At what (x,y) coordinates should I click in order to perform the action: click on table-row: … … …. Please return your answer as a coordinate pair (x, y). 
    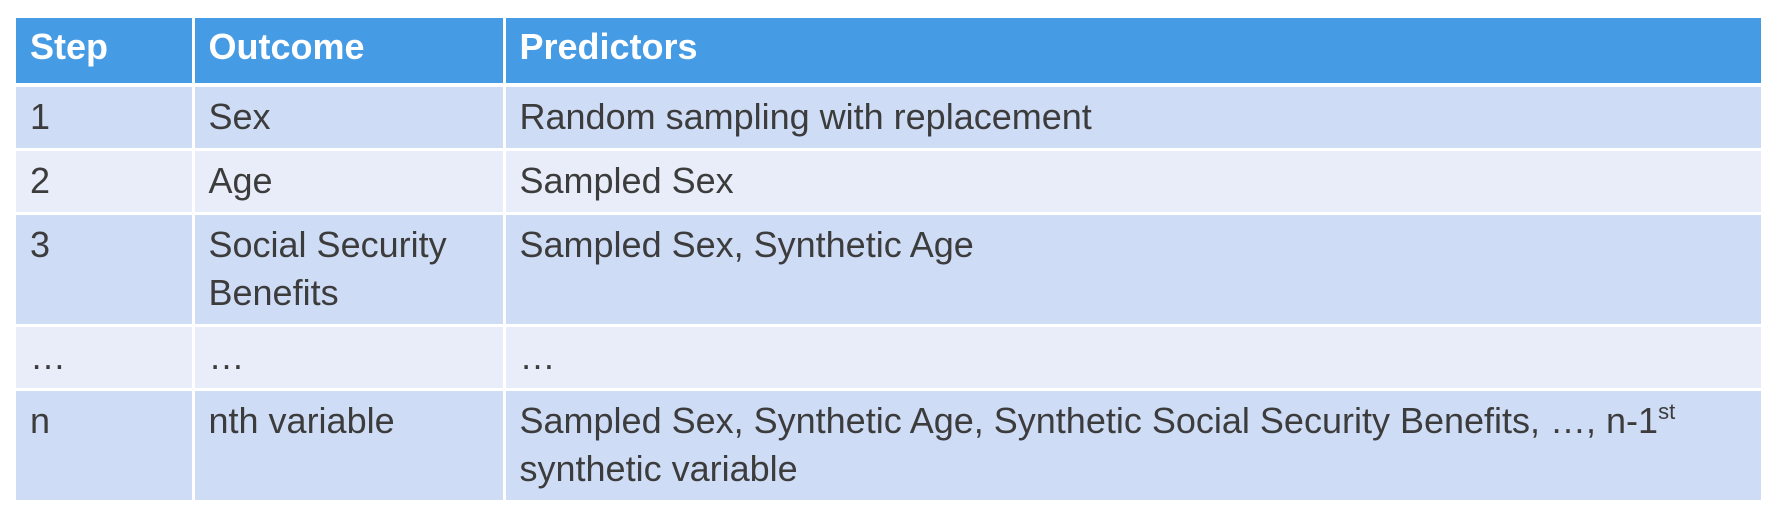
    Looking at the image, I should click on (888, 358).